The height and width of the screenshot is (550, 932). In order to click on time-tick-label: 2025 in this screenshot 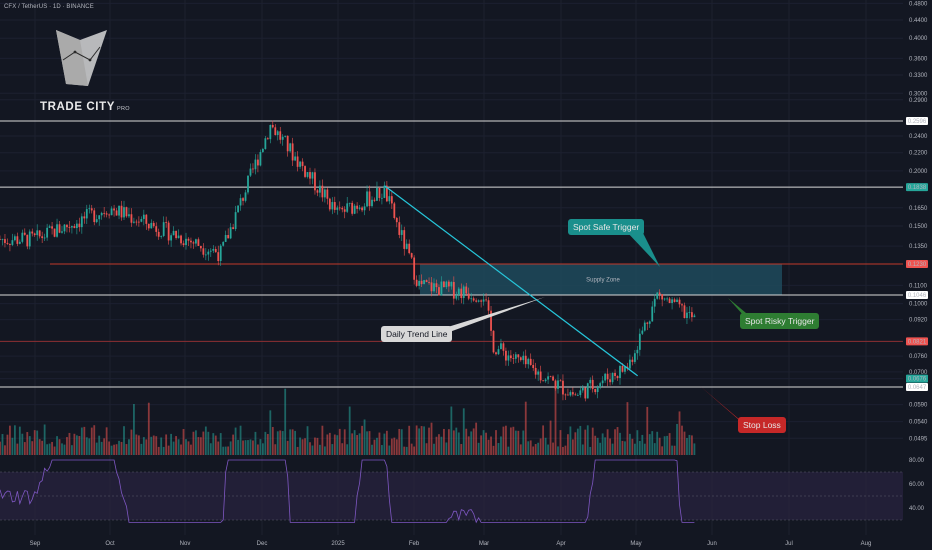, I will do `click(338, 544)`.